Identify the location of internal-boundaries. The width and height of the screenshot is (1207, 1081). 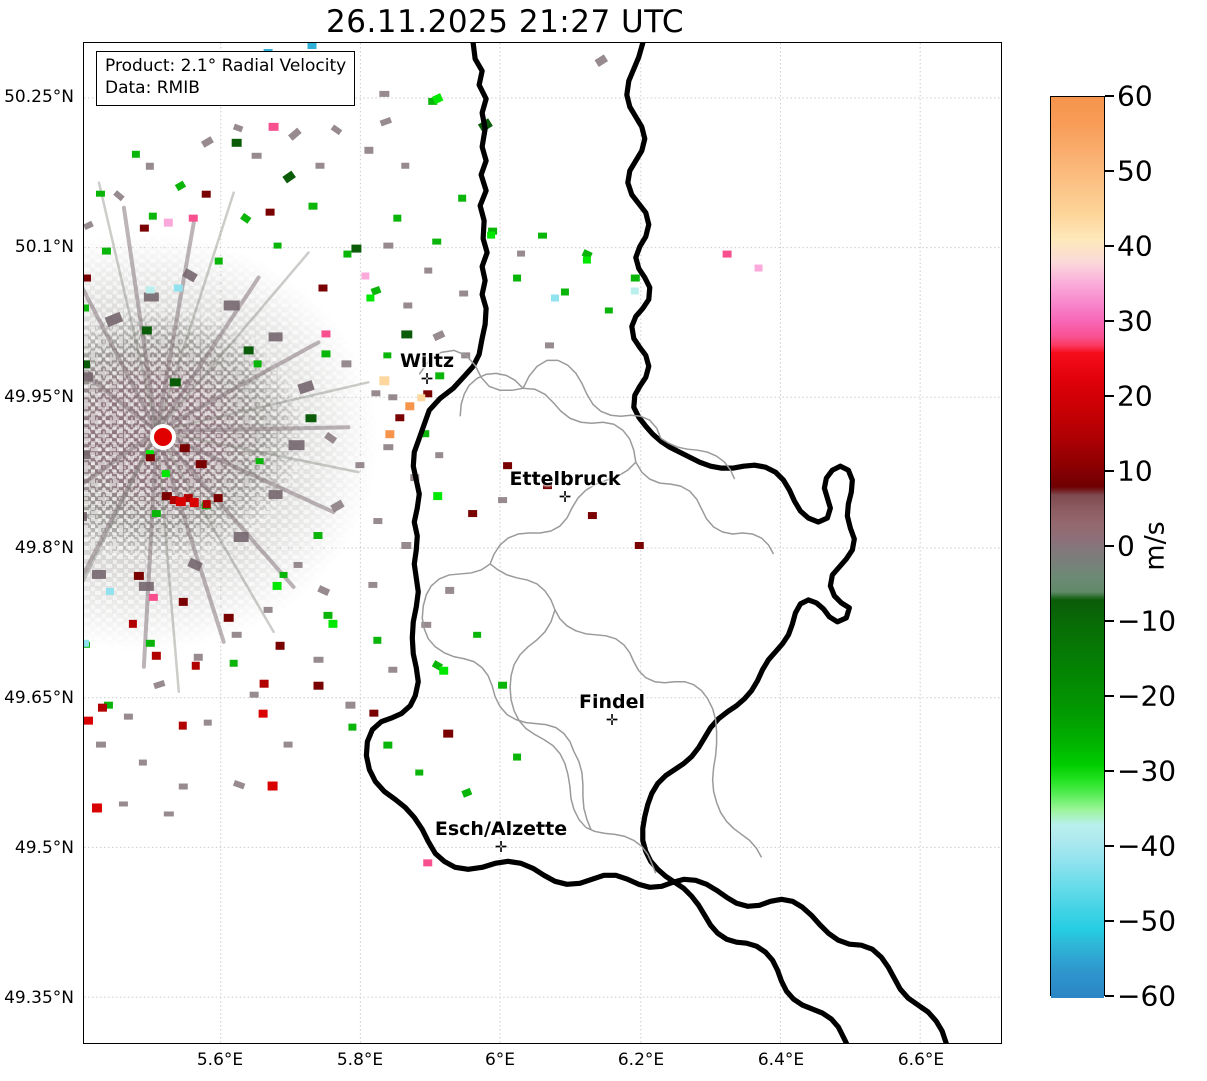
(596, 611).